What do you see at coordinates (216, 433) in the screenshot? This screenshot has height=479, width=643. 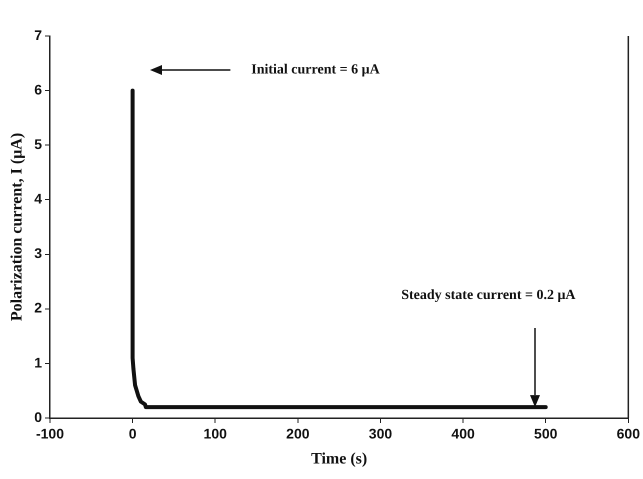 I see `x-tick-label: 100` at bounding box center [216, 433].